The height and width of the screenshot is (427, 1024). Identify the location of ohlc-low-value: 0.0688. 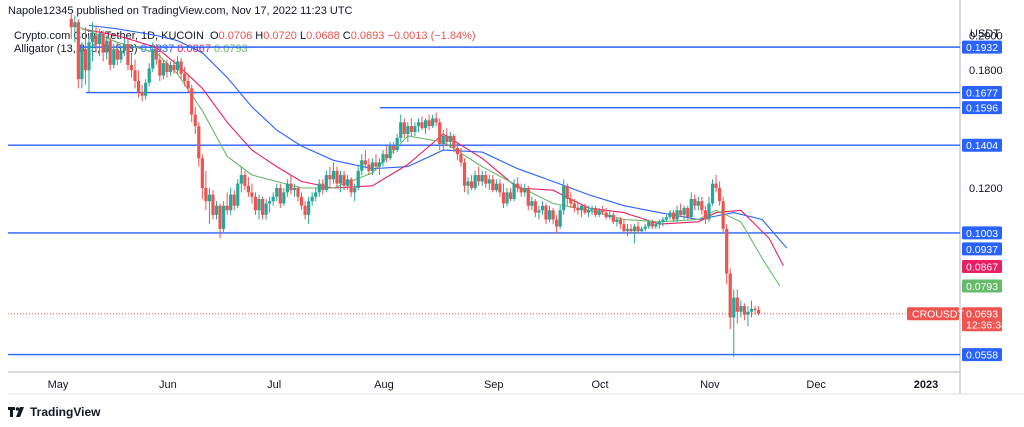
(323, 36).